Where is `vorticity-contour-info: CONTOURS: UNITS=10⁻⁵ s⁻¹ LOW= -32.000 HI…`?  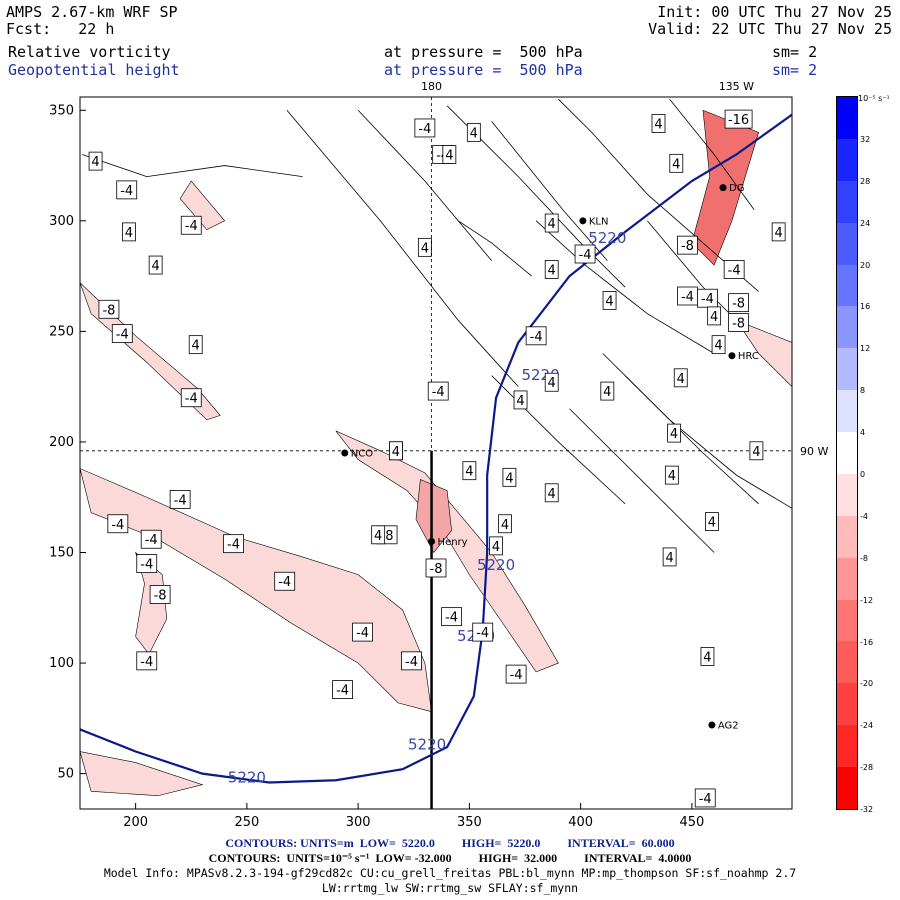 vorticity-contour-info: CONTOURS: UNITS=10⁻⁵ s⁻¹ LOW= -32.000 HI… is located at coordinates (450, 858).